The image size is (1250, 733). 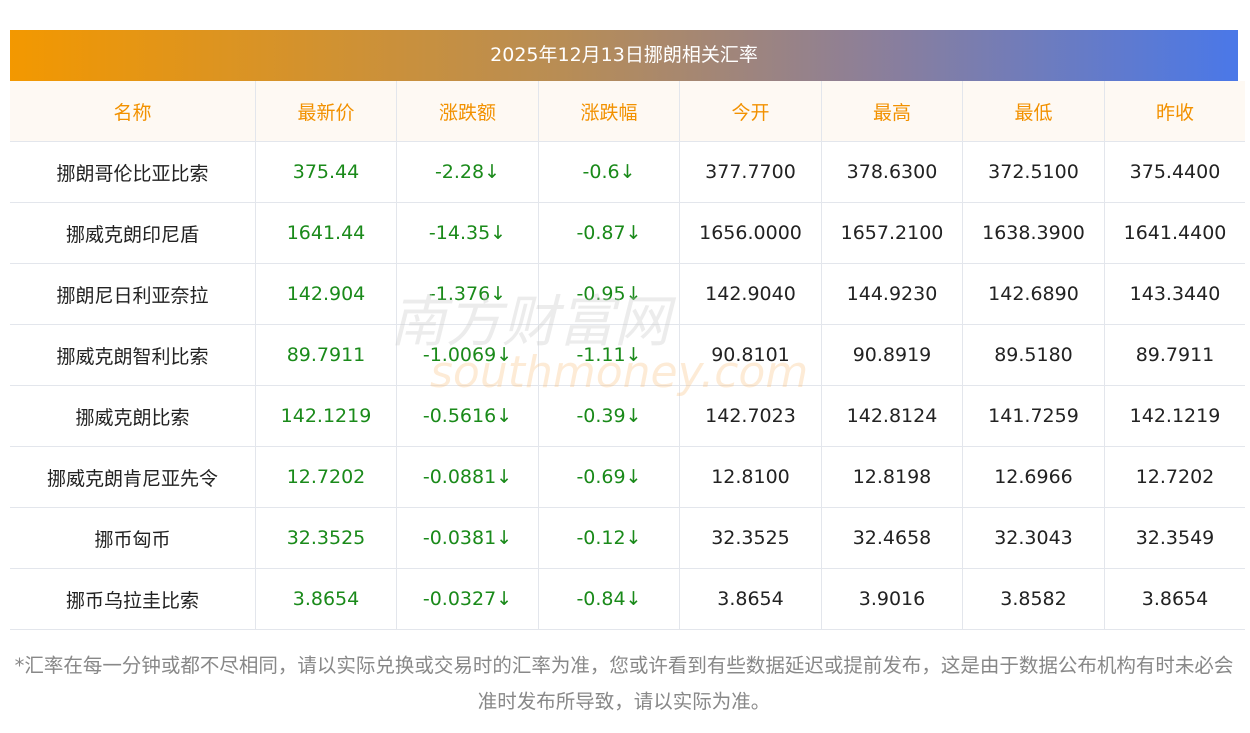 I want to click on open: 90.8101, so click(x=750, y=355).